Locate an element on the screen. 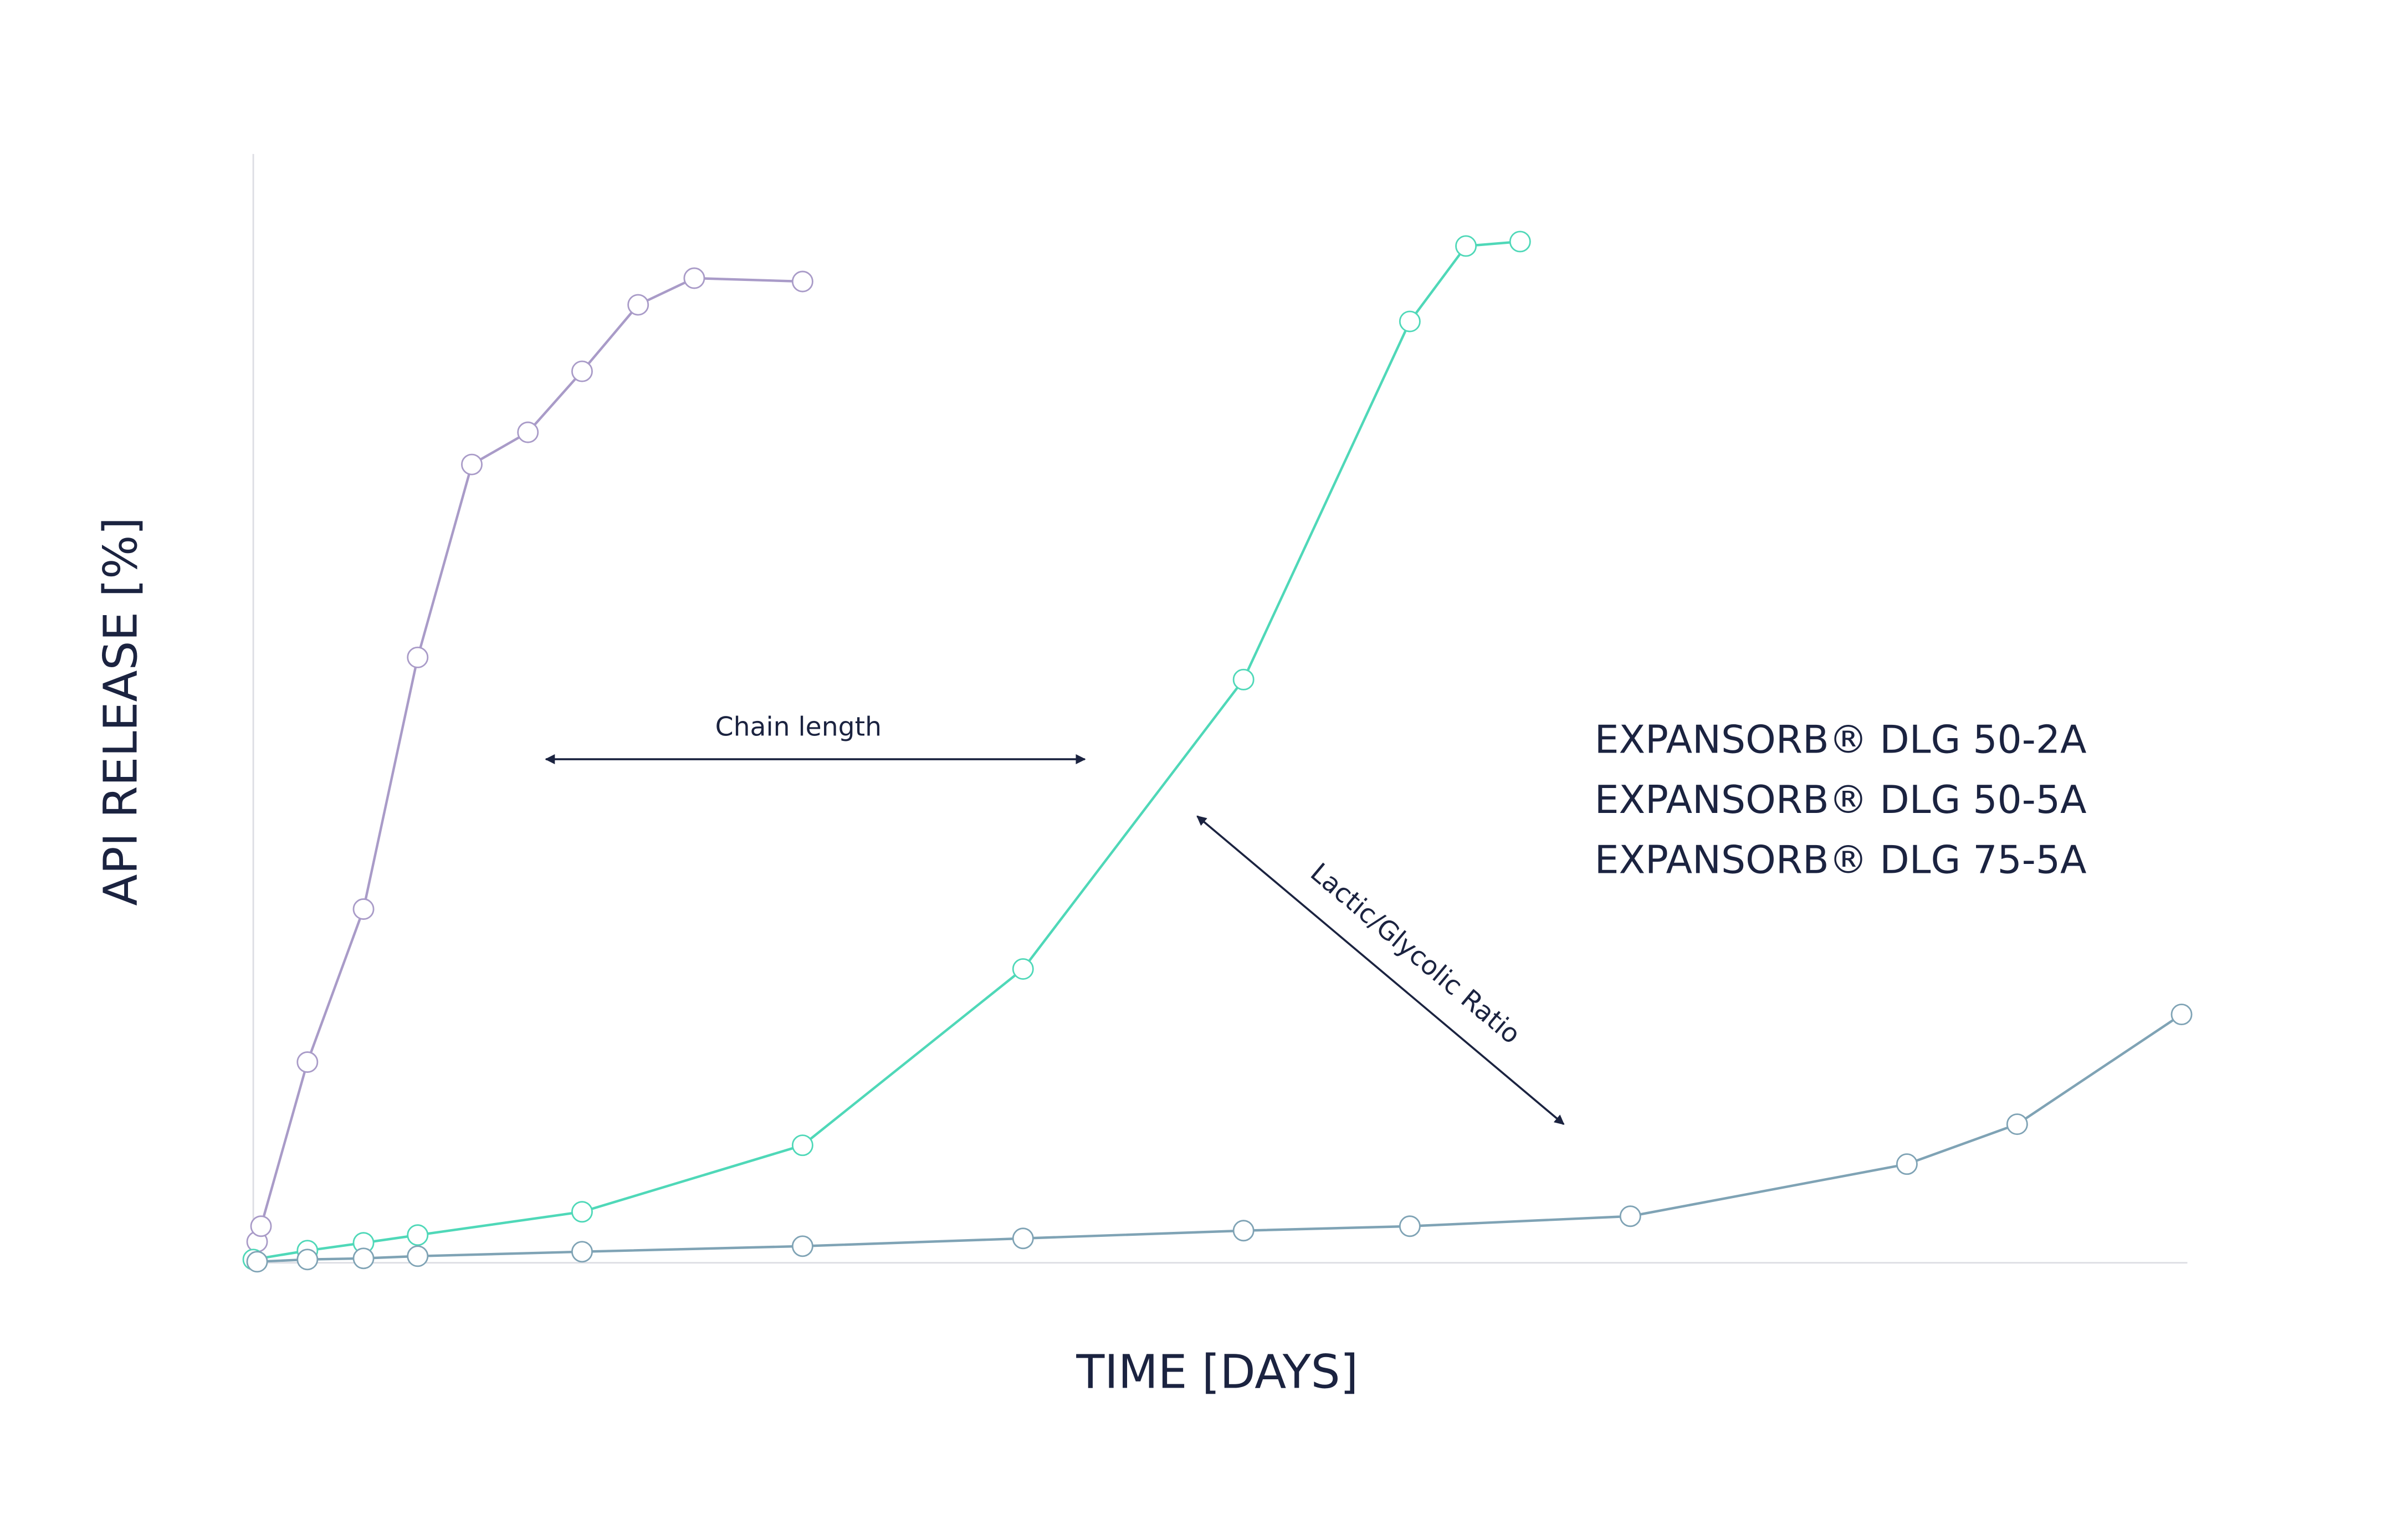 This screenshot has width=2396, height=1540. series-line is located at coordinates (1220, 1138).